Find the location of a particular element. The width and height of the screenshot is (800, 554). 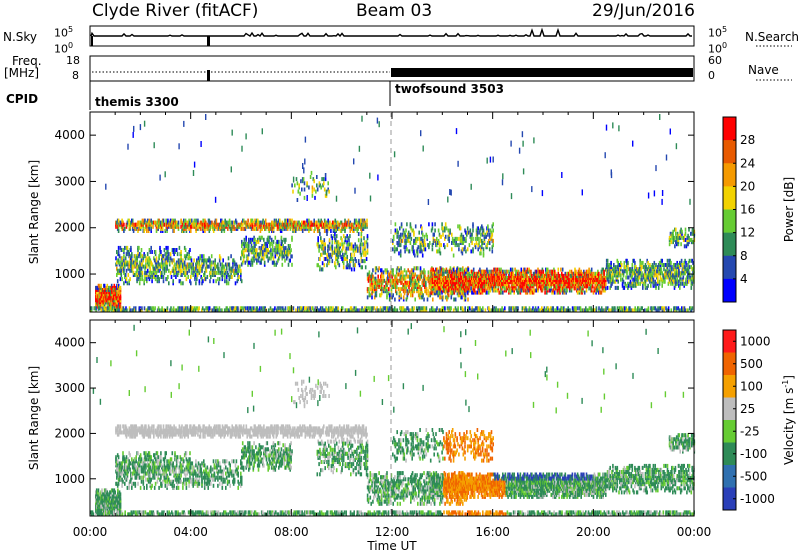

freq-gap-marker is located at coordinates (208, 75).